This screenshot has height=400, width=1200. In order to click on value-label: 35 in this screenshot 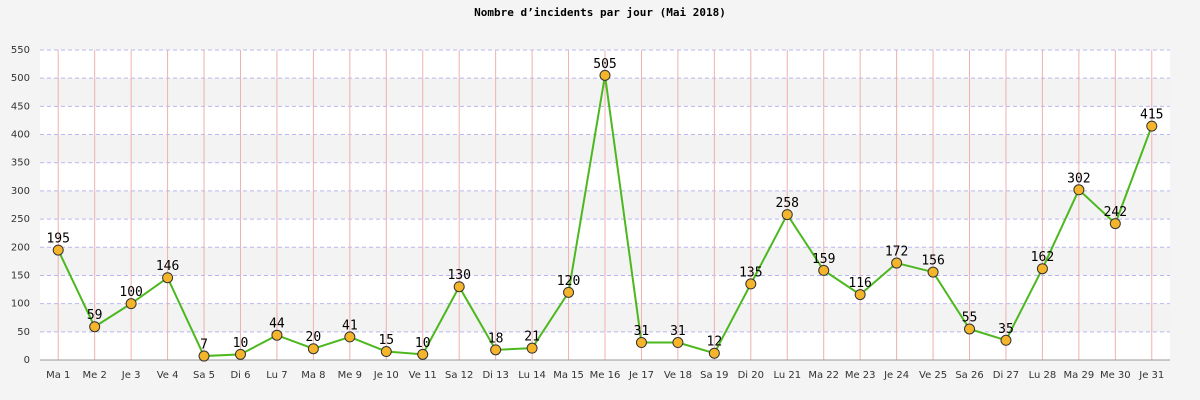, I will do `click(1006, 329)`.